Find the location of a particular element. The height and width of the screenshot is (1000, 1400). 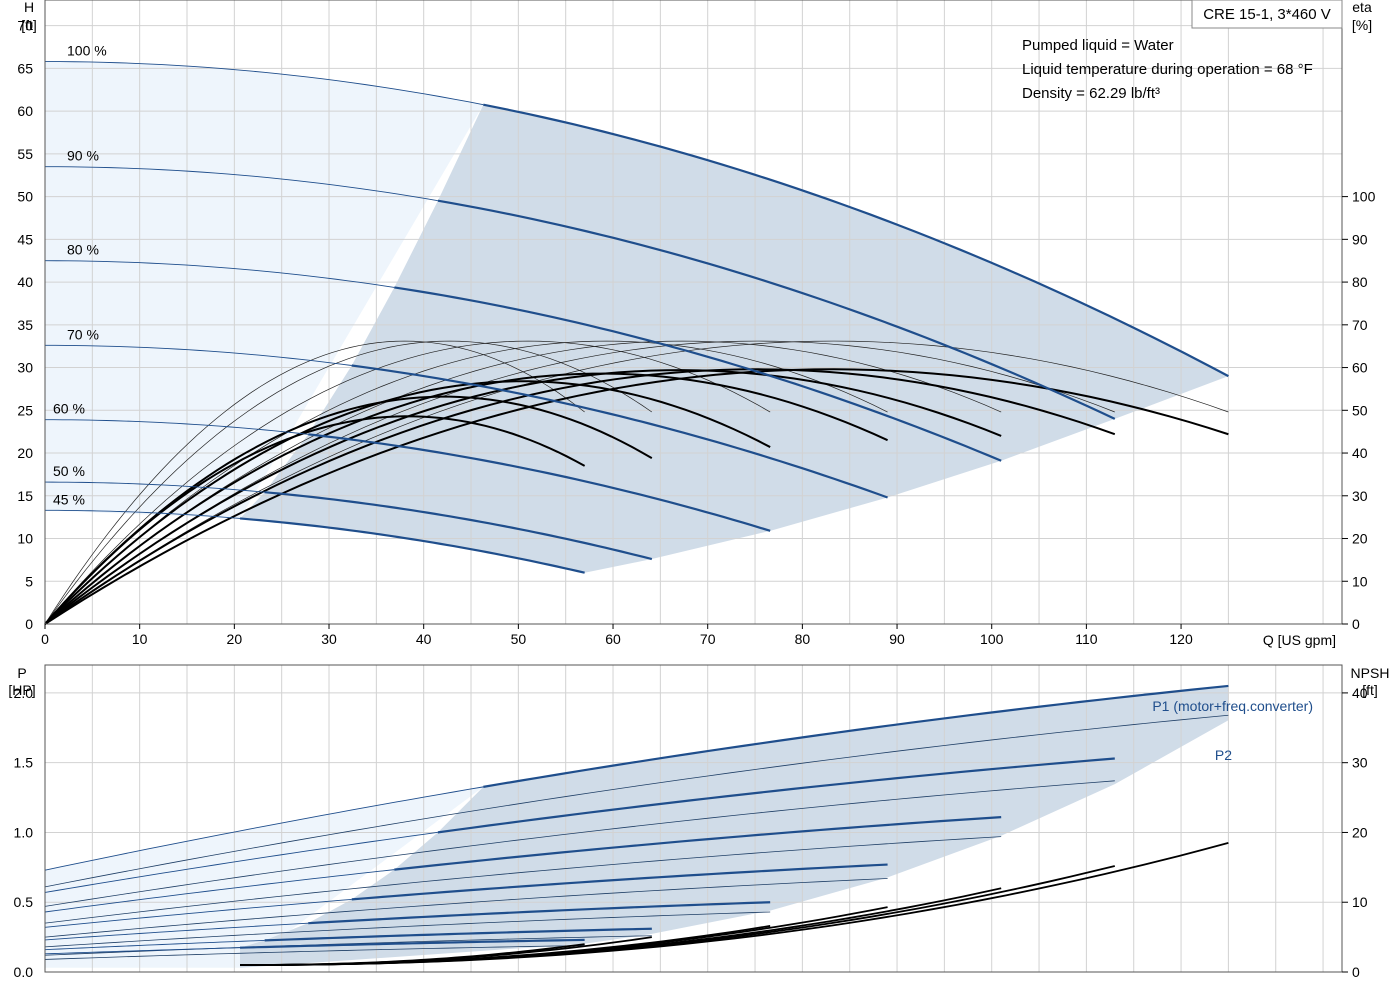

y-left-tick-label: 10 is located at coordinates (25, 539).